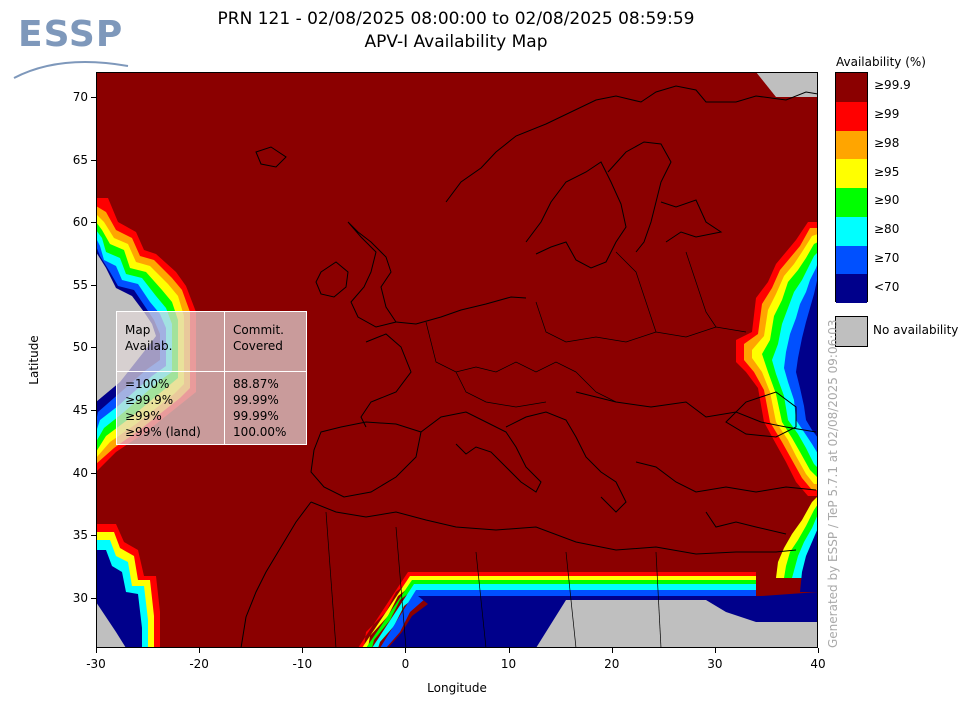  Describe the element at coordinates (80, 347) in the screenshot. I see `y-tick-label: 50` at that location.